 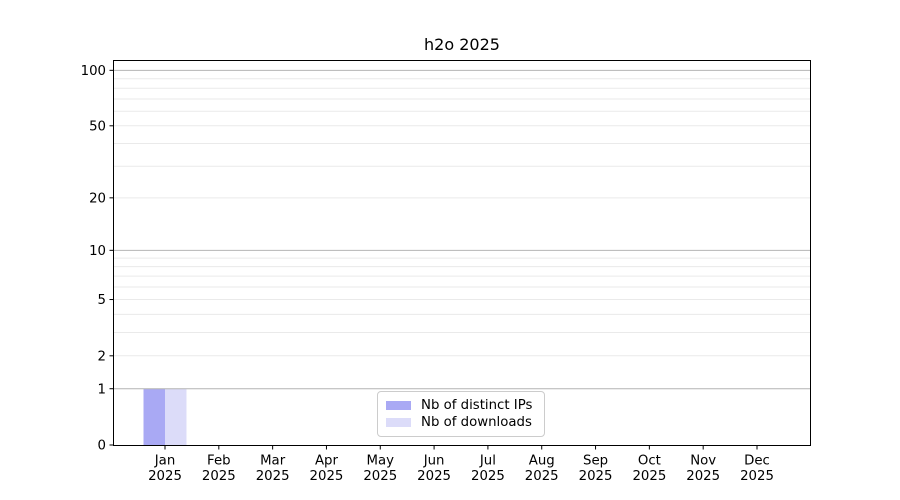 I want to click on x-tick-year-jun: 2025, so click(x=434, y=476).